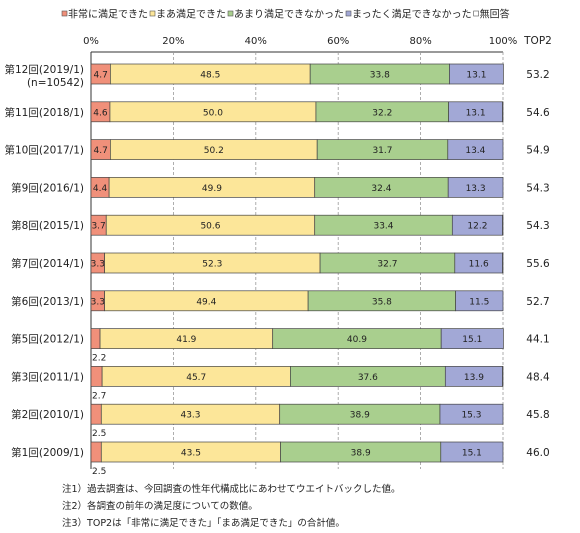 This screenshot has height=533, width=580. I want to click on category-label-3: 第10回(2017/1), so click(45, 150).